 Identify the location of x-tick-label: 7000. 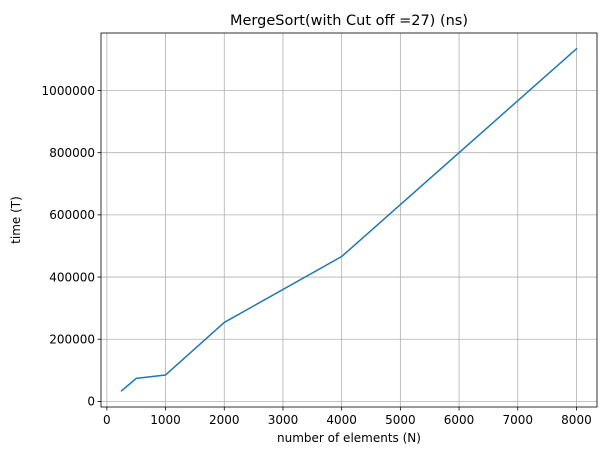
(517, 420).